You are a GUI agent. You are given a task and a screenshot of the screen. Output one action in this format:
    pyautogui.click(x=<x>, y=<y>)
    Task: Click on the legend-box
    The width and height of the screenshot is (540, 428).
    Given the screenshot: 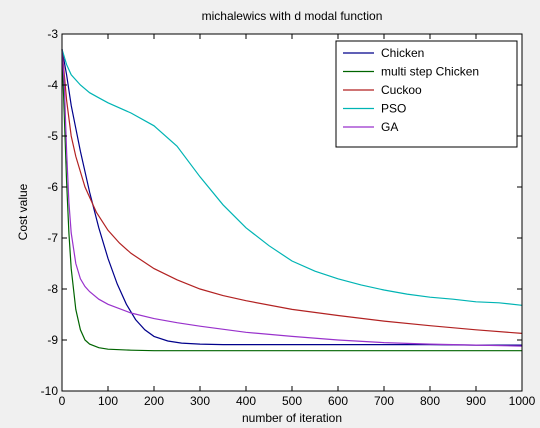 What is the action you would take?
    pyautogui.click(x=426, y=94)
    